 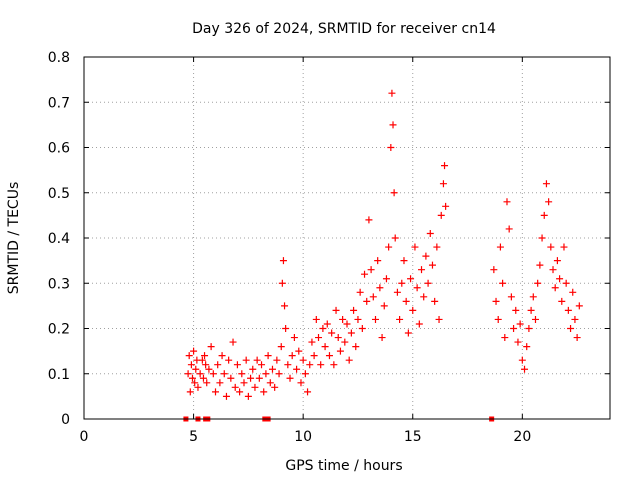 What do you see at coordinates (65, 420) in the screenshot?
I see `y-tick-label: 0` at bounding box center [65, 420].